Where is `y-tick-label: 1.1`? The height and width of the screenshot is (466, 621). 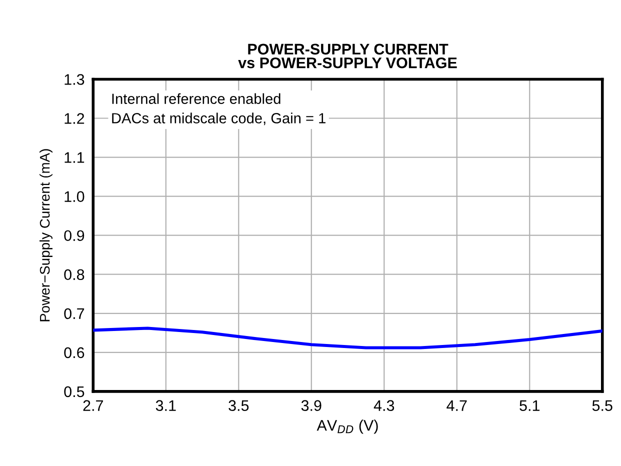 y-tick-label: 1.1 is located at coordinates (74, 157).